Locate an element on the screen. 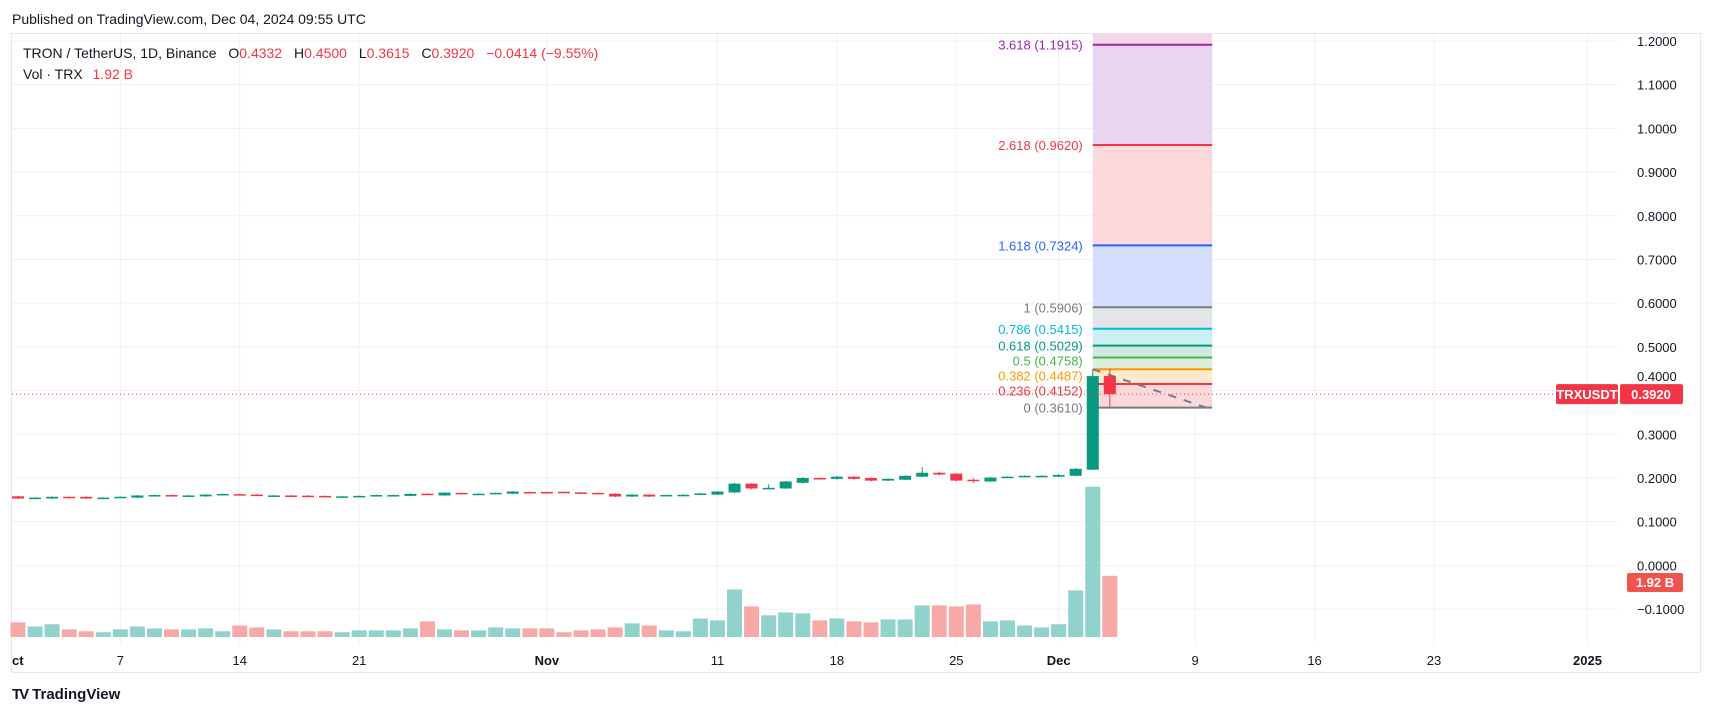 Image resolution: width=1714 pixels, height=717 pixels. fib-level-label: 0.618 (0.5029) is located at coordinates (1040, 346).